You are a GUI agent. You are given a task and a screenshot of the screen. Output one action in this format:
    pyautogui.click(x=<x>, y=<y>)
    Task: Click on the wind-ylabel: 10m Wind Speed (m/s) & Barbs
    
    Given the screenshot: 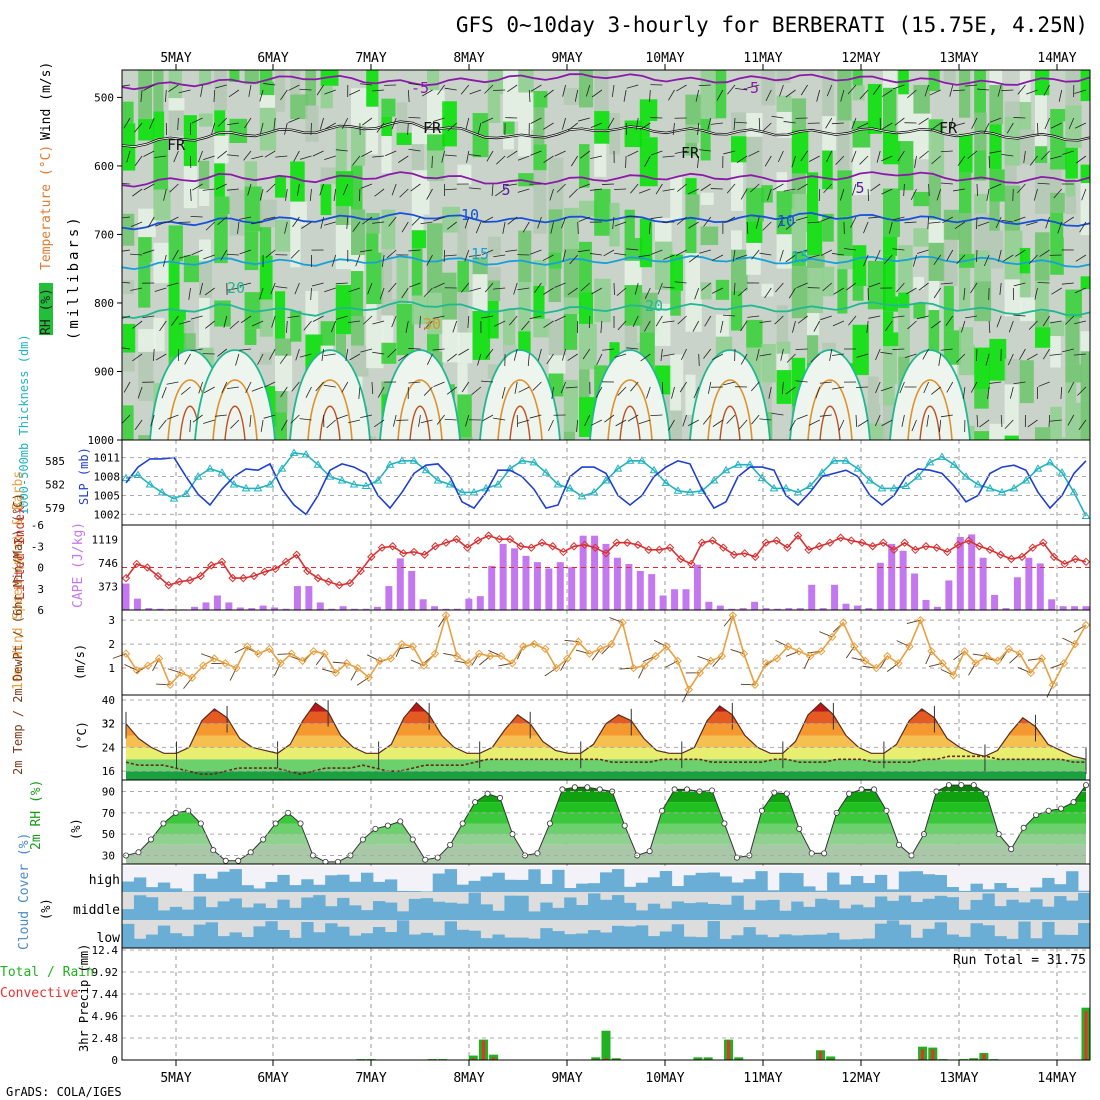 What is the action you would take?
    pyautogui.click(x=18, y=580)
    